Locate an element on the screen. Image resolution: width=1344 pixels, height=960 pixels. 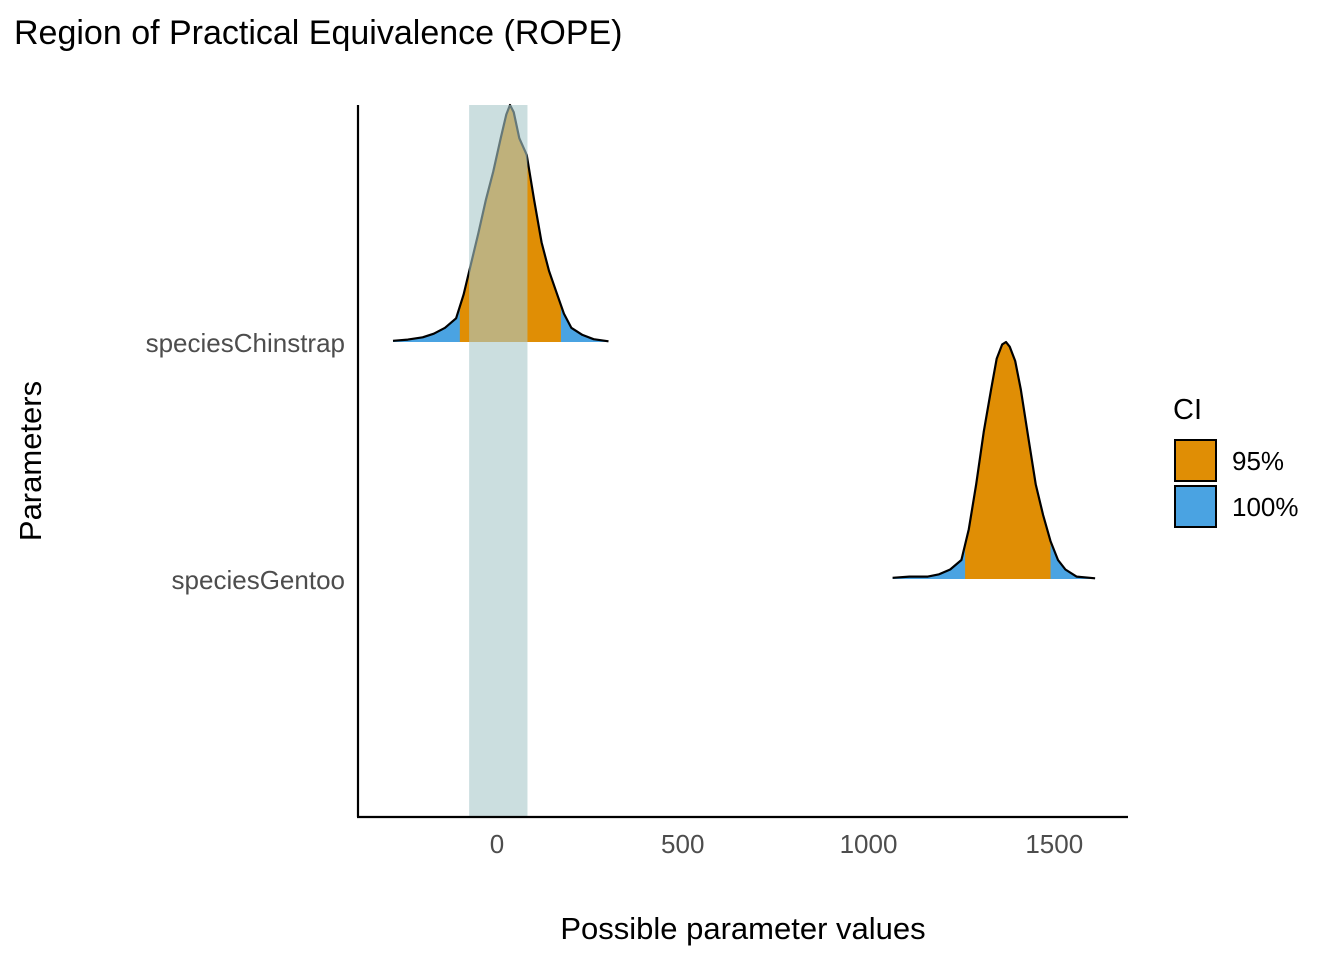
y-axis-ticks: speciesChinstrap speciesGentoo is located at coordinates (245, 461).